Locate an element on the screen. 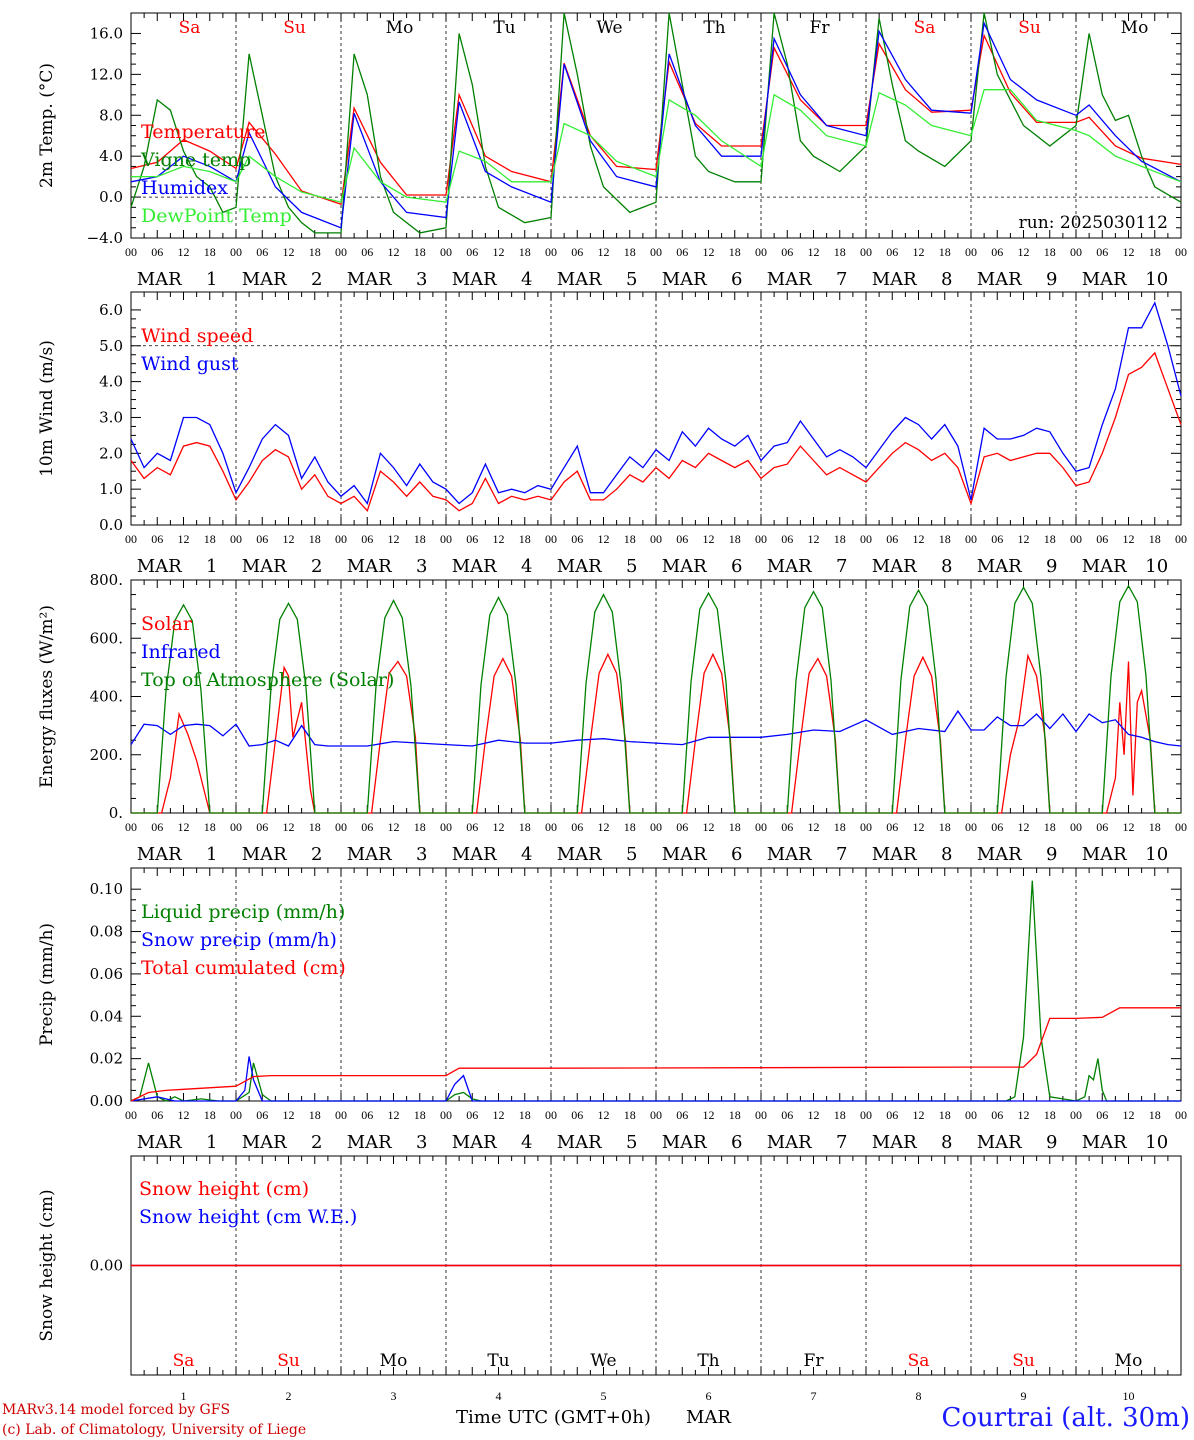 The height and width of the screenshot is (1440, 1194). day-of-week-label: Tu is located at coordinates (504, 28).